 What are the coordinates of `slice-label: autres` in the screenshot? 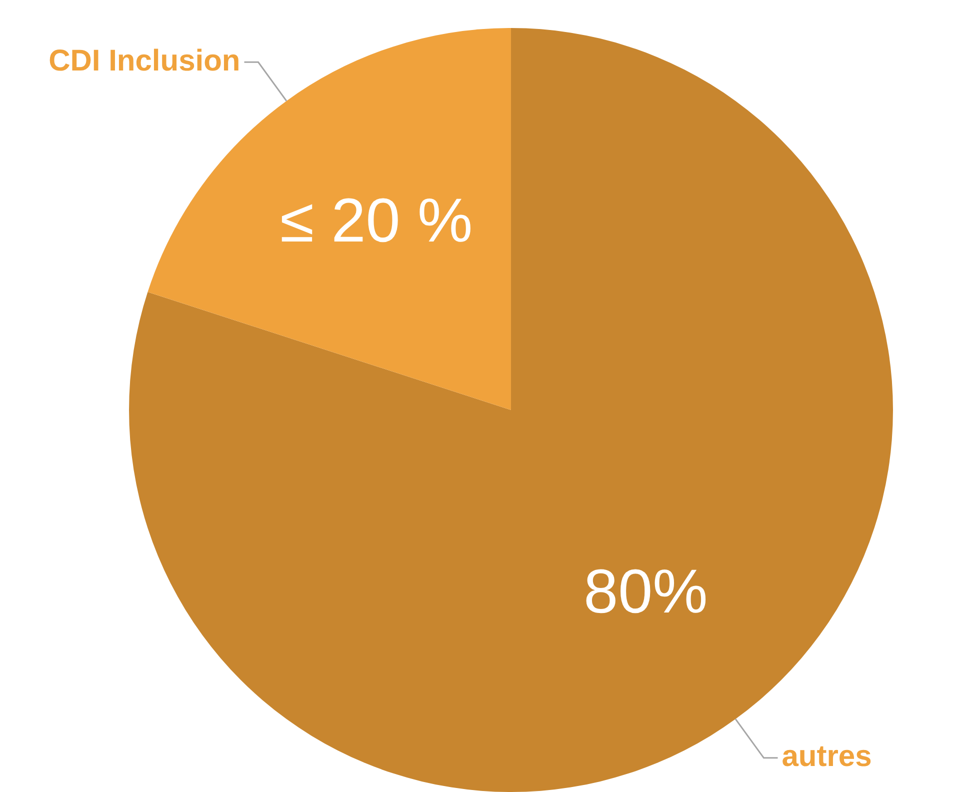 It's located at (827, 757).